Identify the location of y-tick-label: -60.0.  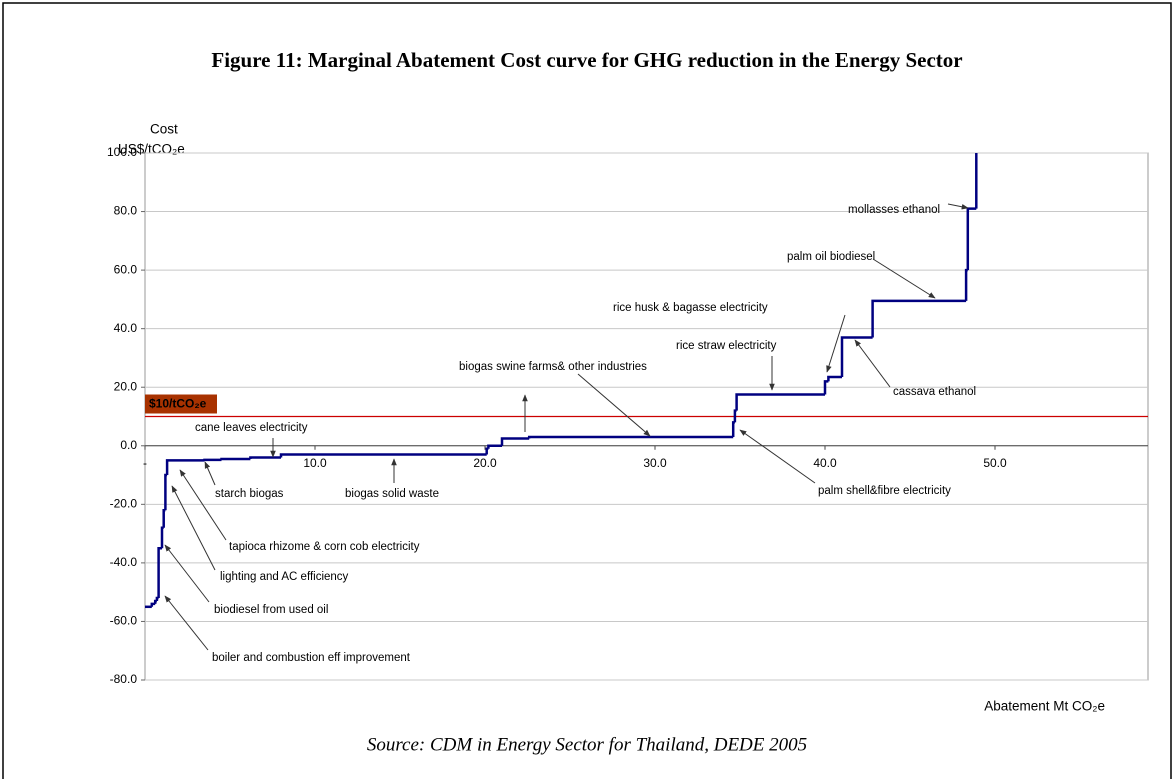
(124, 621).